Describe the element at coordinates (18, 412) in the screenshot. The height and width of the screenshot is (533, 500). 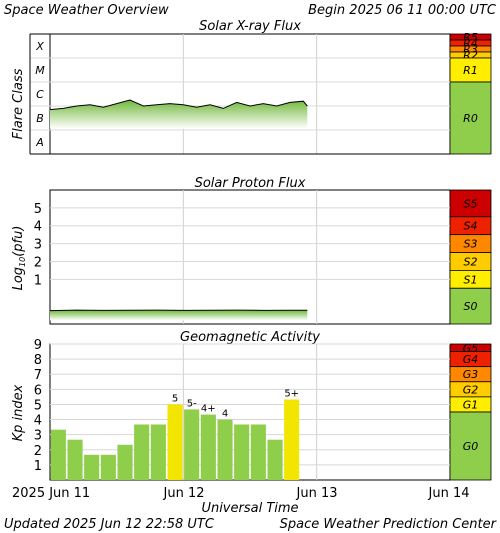
I see `kp-ylabel: Kp index` at that location.